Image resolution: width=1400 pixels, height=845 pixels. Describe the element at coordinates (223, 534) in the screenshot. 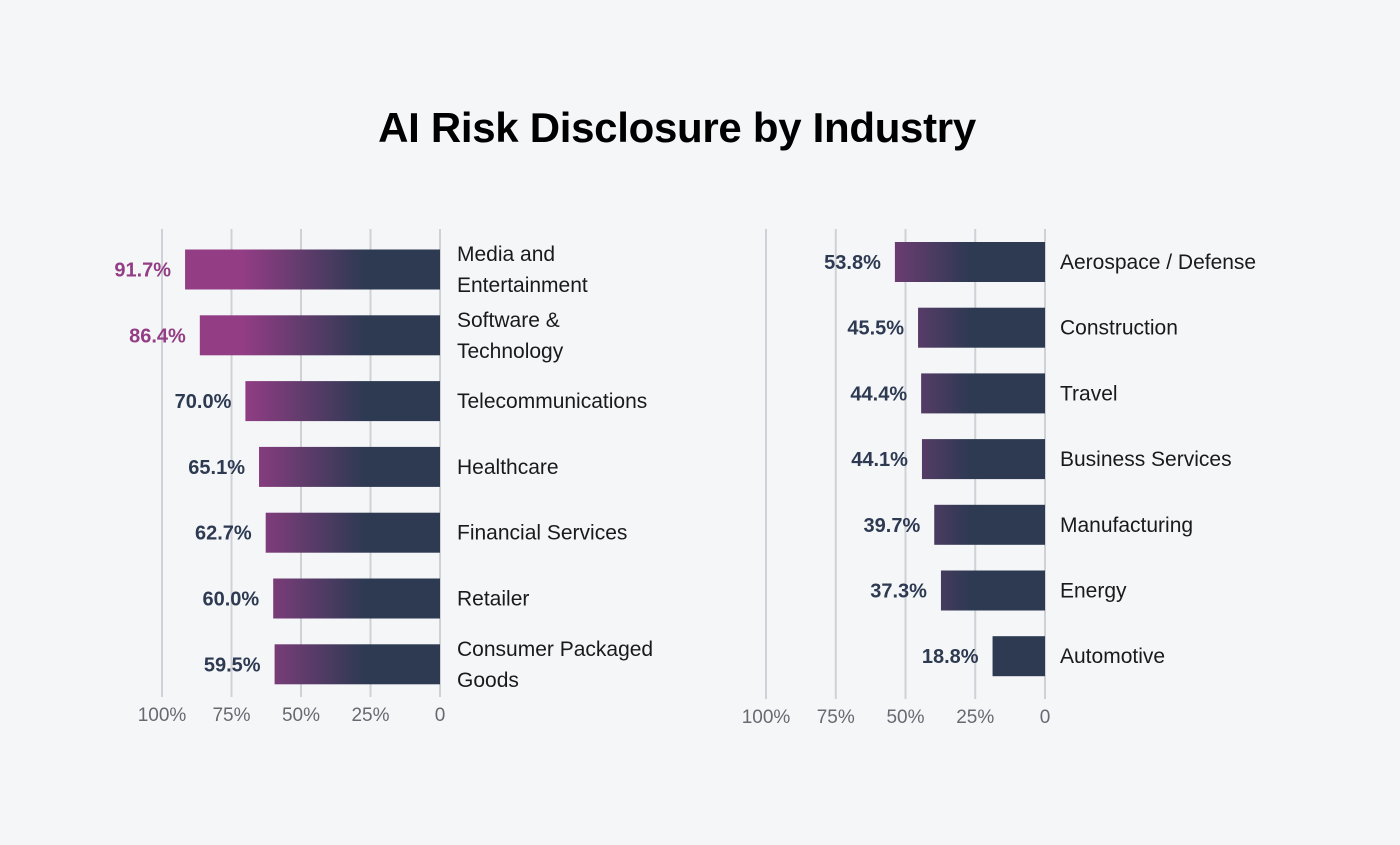

I see `value-label: 62.7%` at that location.